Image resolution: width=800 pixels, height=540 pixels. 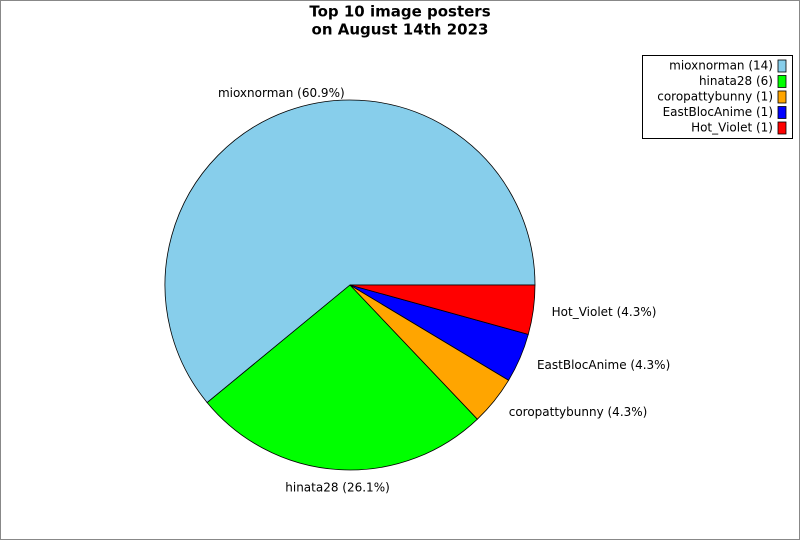 What do you see at coordinates (603, 365) in the screenshot?
I see `slice-label: EastBlocAnime (4.3%)` at bounding box center [603, 365].